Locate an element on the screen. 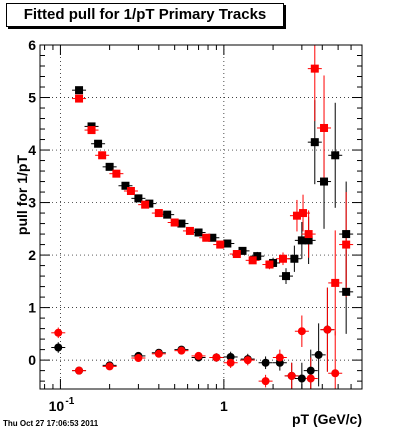 This screenshot has height=433, width=400. y-tick-label: 6 is located at coordinates (32, 45).